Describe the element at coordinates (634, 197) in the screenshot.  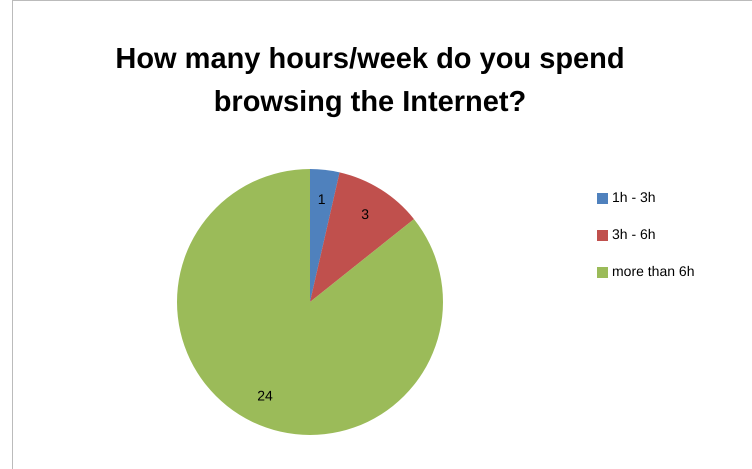
I see `legend-label: 1h - 3h` at that location.